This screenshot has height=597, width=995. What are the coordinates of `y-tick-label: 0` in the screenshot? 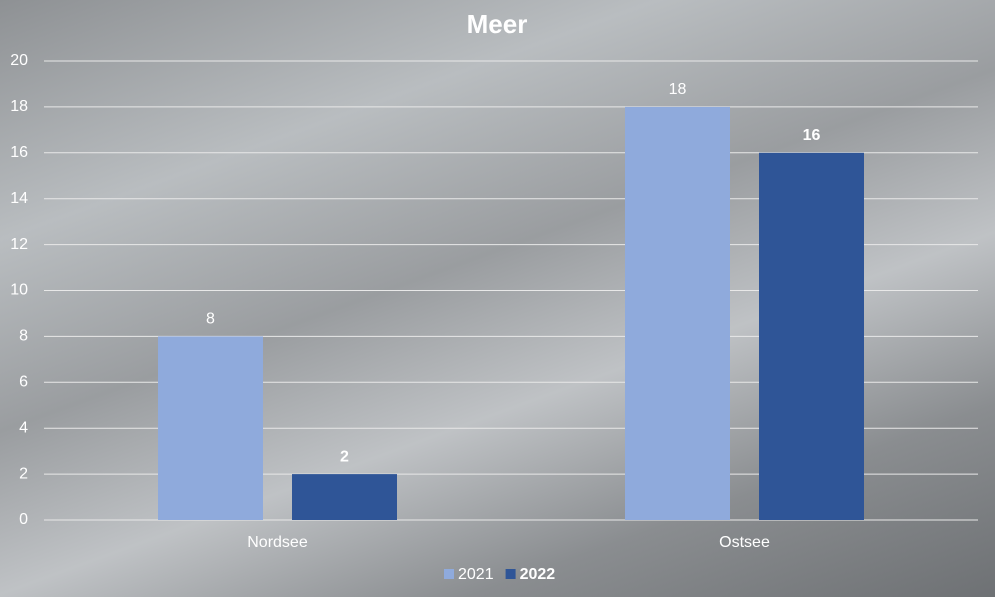 It's located at (23, 519).